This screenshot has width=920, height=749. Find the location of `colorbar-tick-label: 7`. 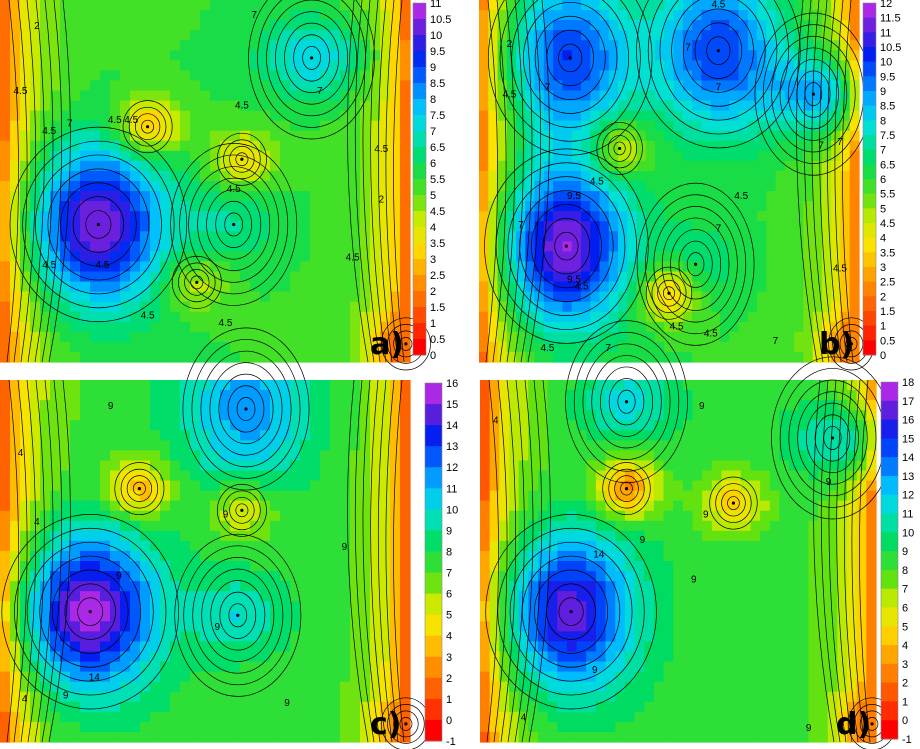

colorbar-tick-label: 7 is located at coordinates (449, 574).